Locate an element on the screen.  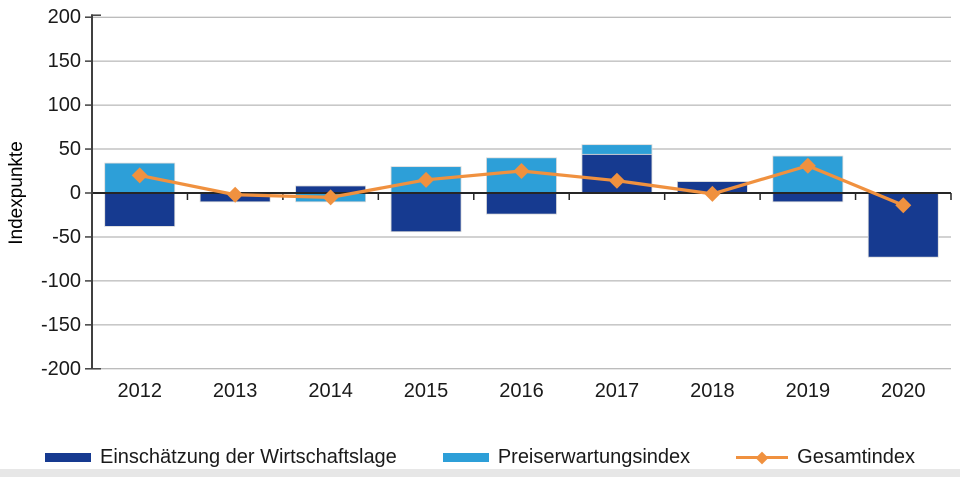
legend-line-swatch is located at coordinates (762, 457).